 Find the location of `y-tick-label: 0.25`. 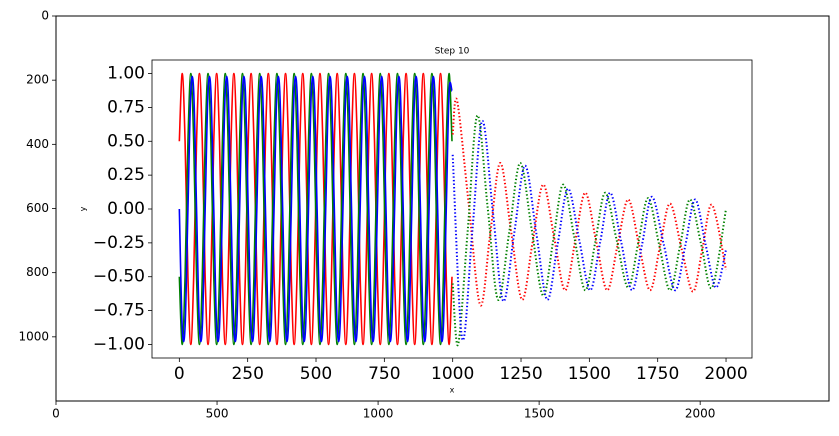

y-tick-label: 0.25 is located at coordinates (126, 175).